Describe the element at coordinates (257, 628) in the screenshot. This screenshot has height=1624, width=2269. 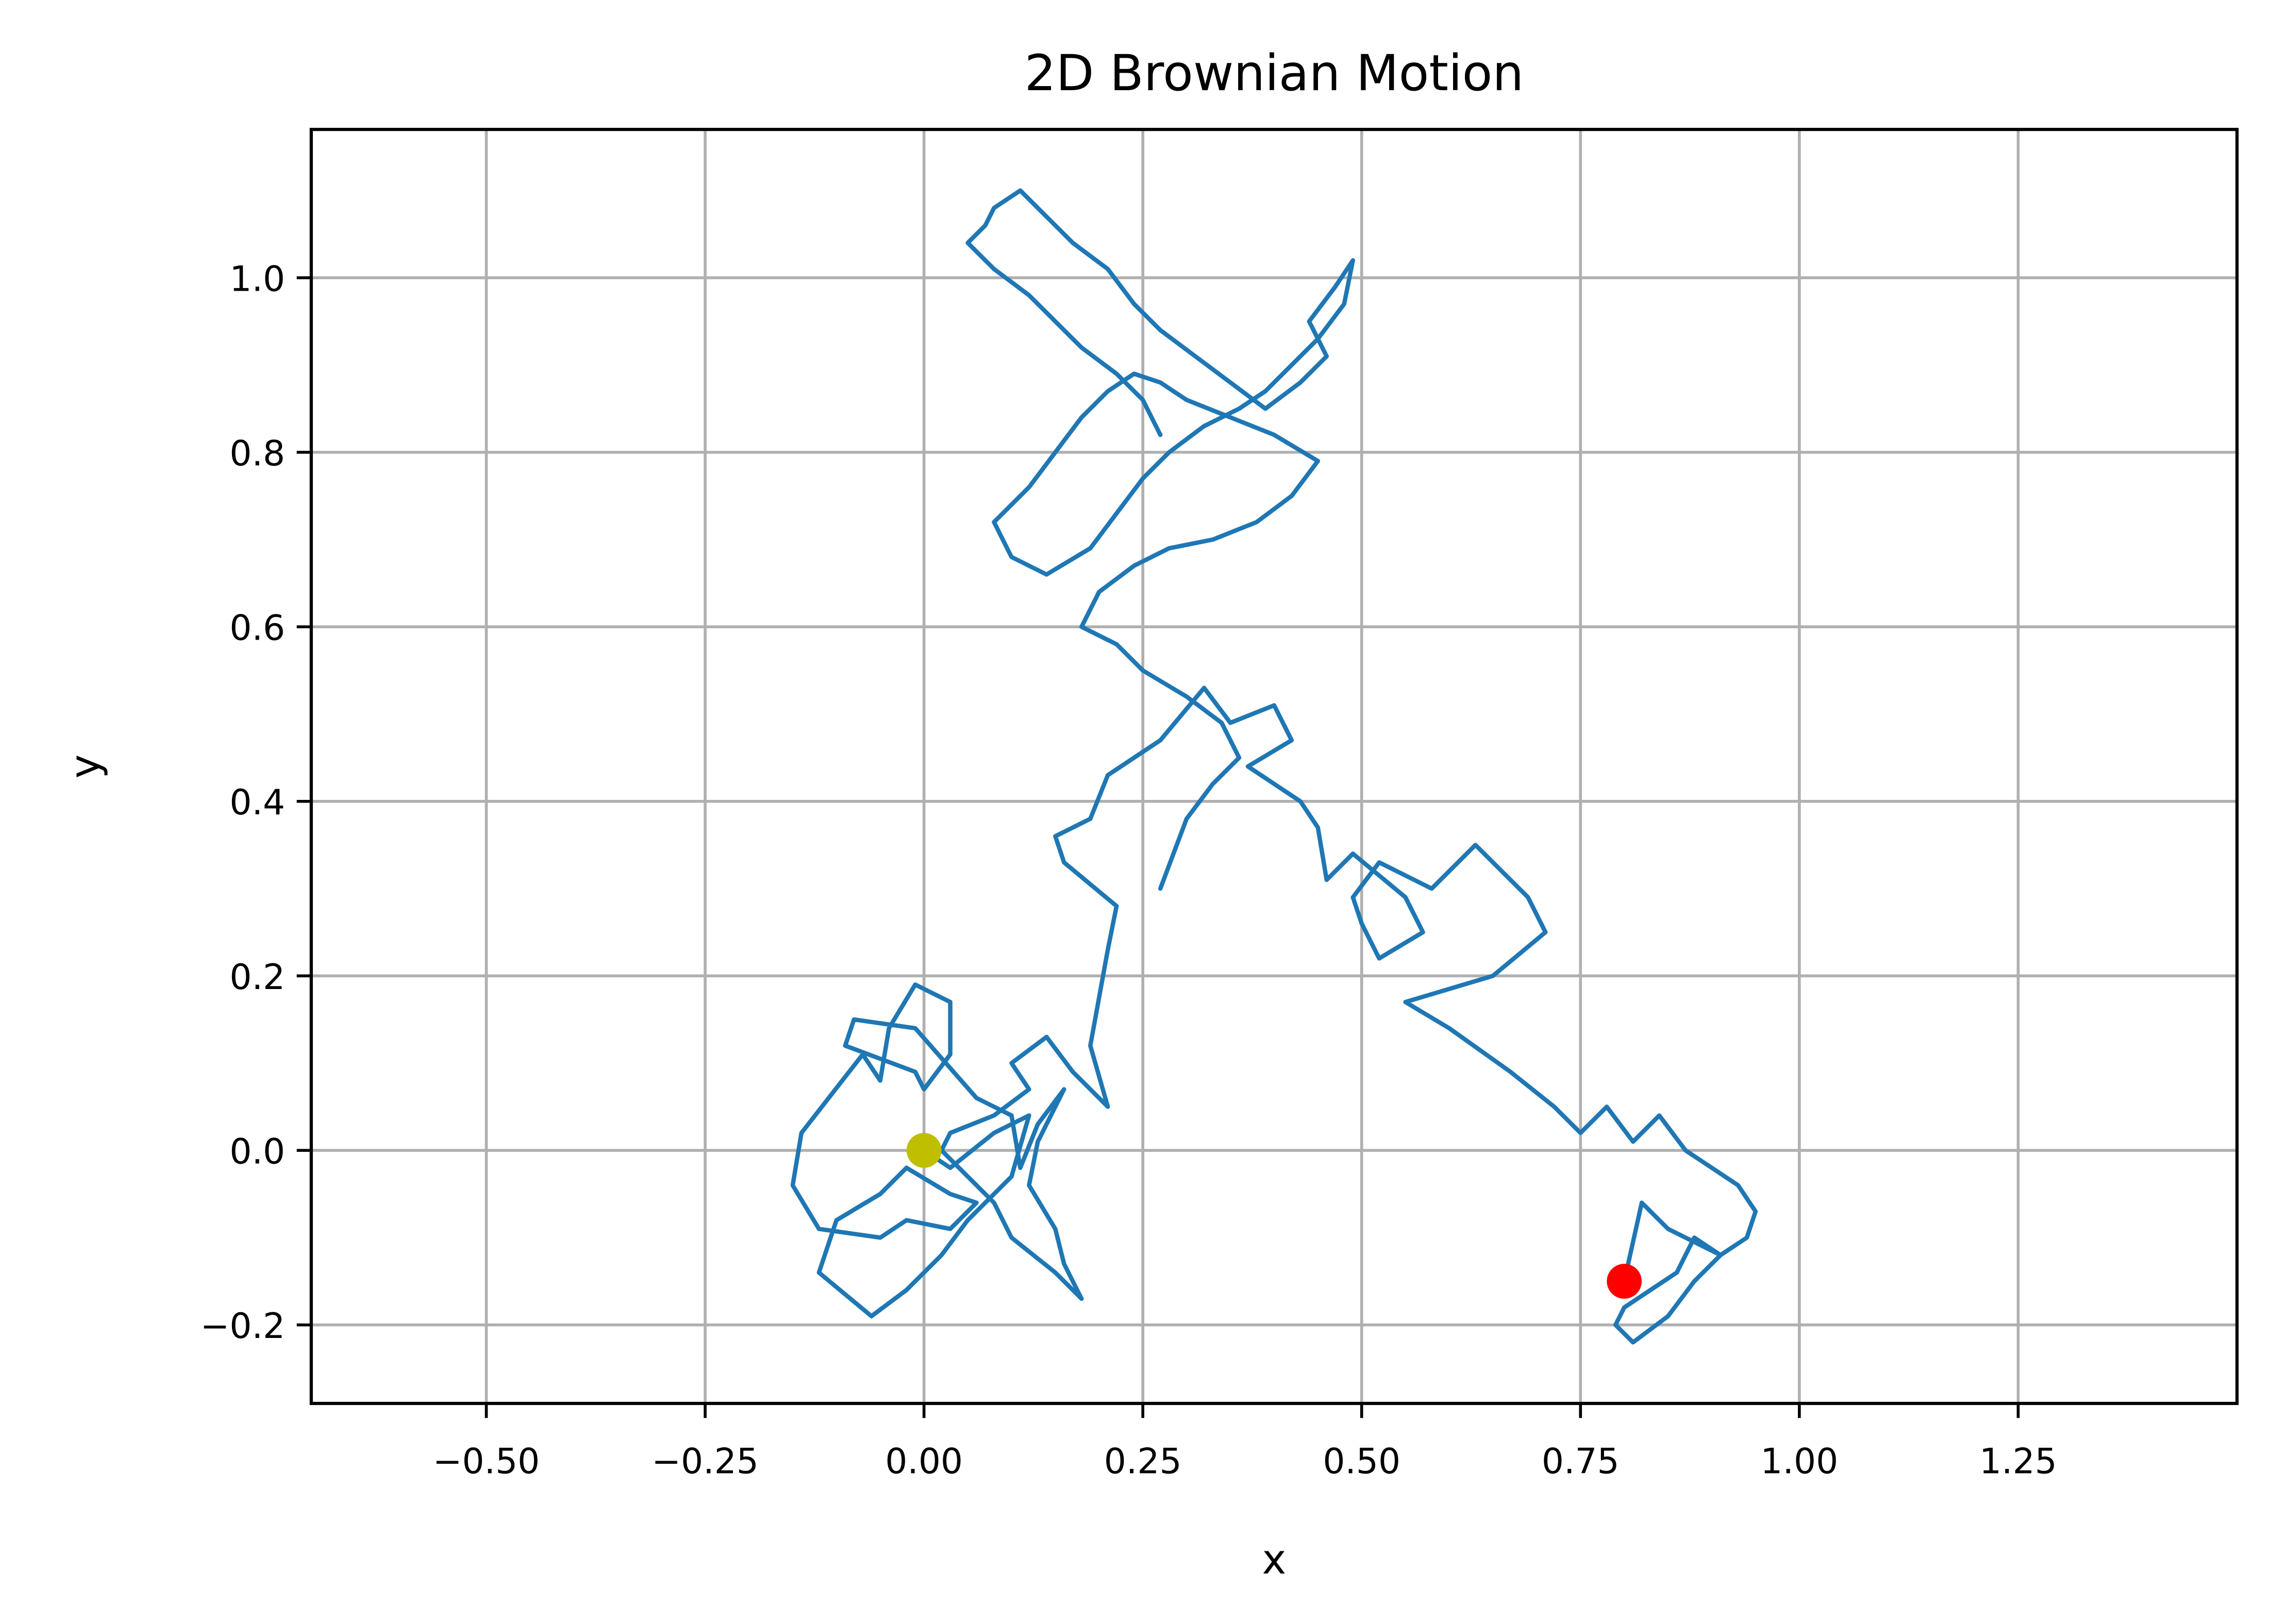
I see `y-tick-label: 0.6` at that location.